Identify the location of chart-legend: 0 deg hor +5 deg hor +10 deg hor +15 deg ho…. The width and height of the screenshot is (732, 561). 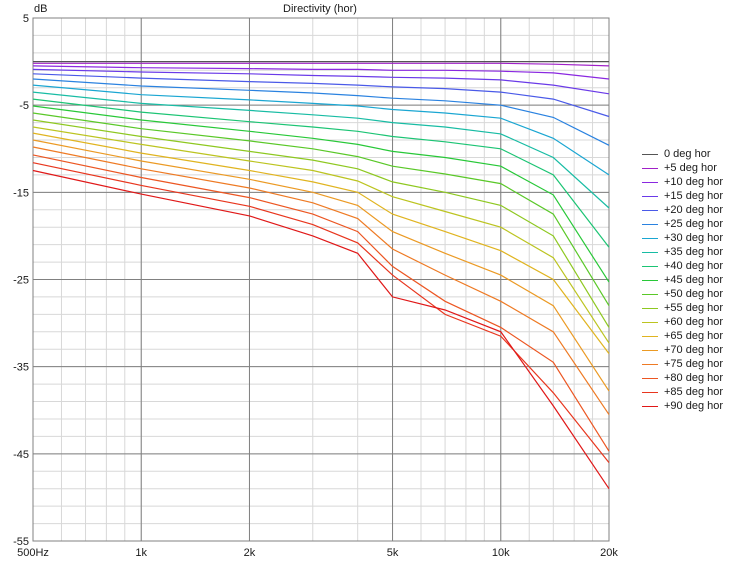
(681, 280).